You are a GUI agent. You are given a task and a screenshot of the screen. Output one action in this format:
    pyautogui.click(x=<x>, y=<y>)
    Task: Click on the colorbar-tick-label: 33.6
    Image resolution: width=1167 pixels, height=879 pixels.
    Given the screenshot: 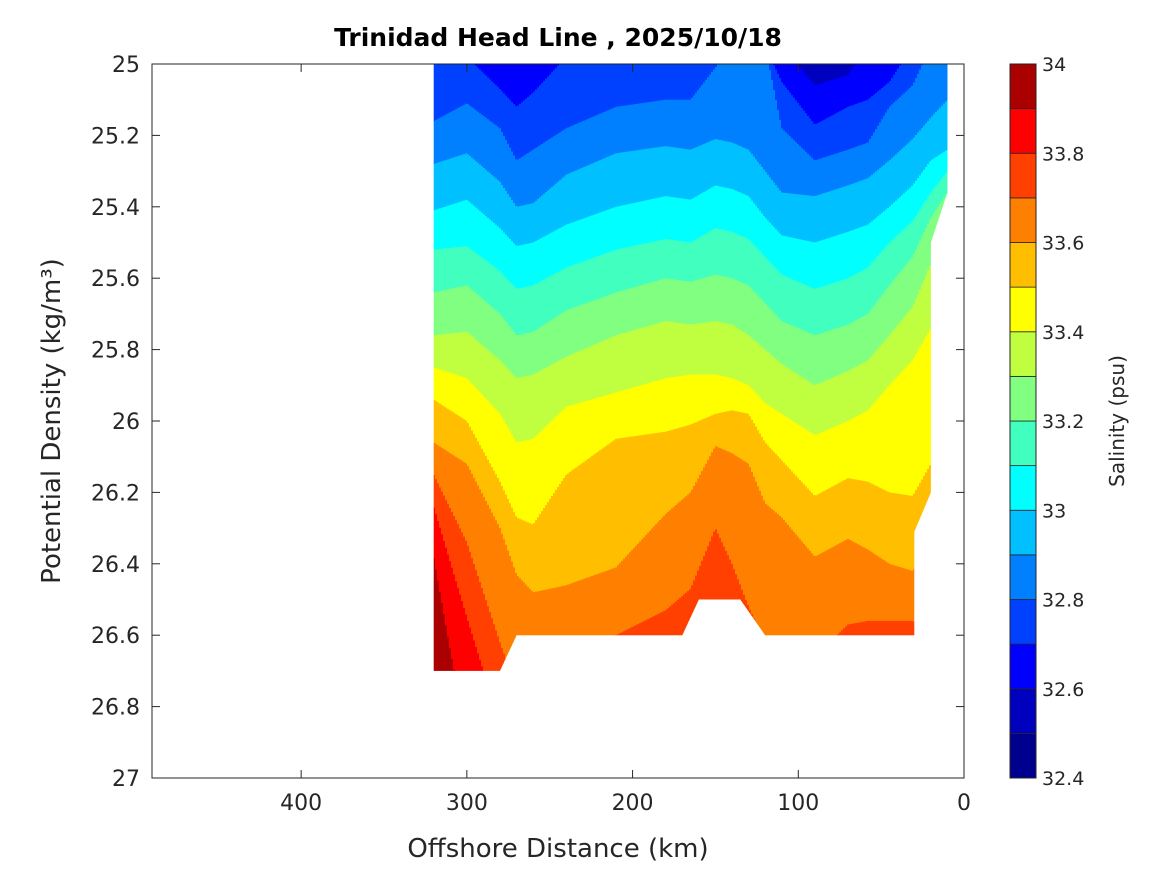 What is the action you would take?
    pyautogui.click(x=1063, y=244)
    